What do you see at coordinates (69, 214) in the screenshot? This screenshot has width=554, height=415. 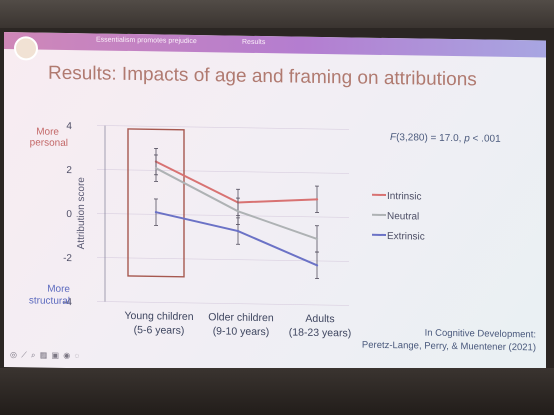 I see `y-tick-label: 0` at bounding box center [69, 214].